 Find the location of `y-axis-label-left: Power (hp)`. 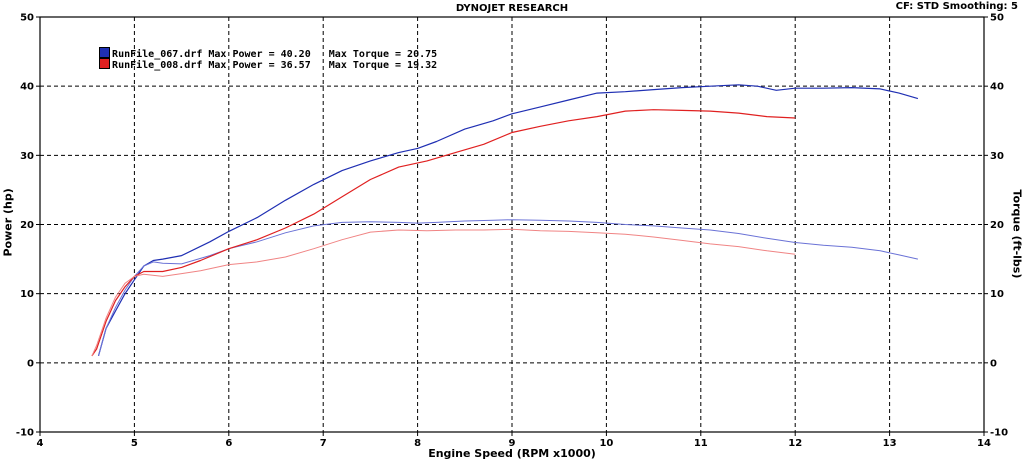

y-axis-label-left: Power (hp) is located at coordinates (8, 222).